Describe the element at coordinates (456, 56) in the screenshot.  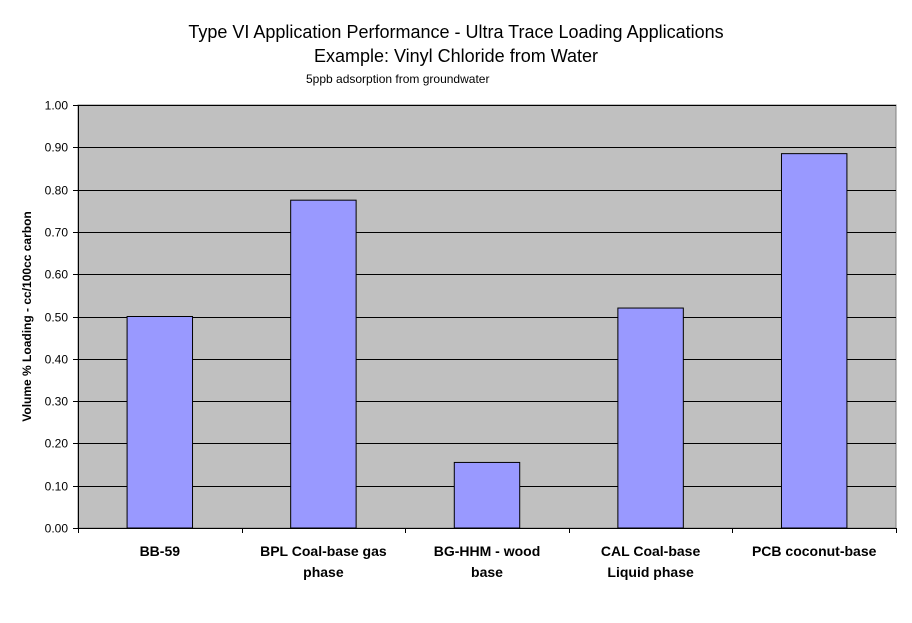
I see `chart-title-line-2: Example: Vinyl Chloride from Water` at that location.